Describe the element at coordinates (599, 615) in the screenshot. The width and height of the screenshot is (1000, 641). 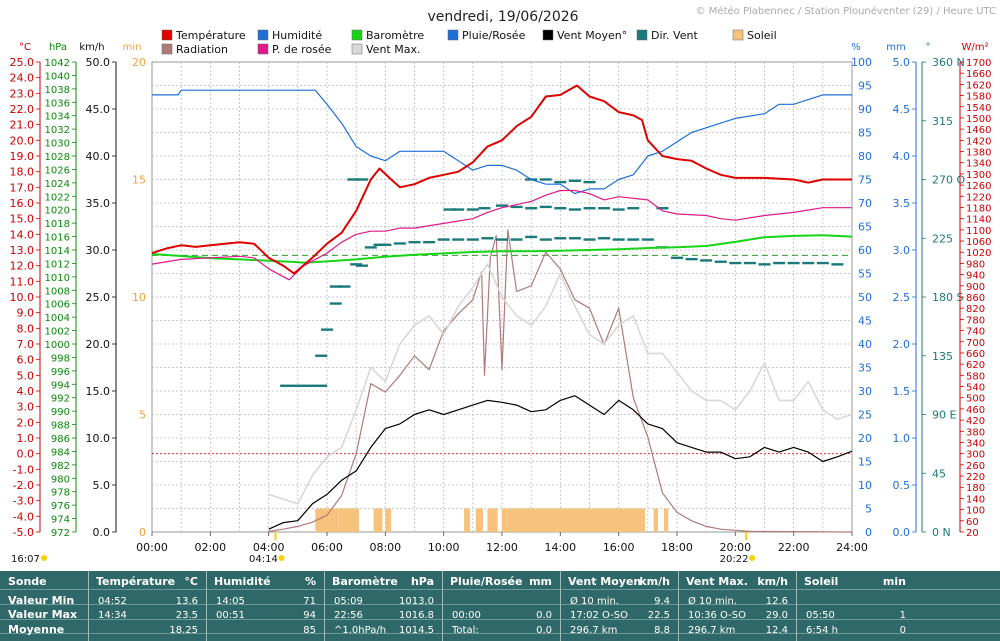
I see `stats-cell-time: 17:02 O-SO` at that location.